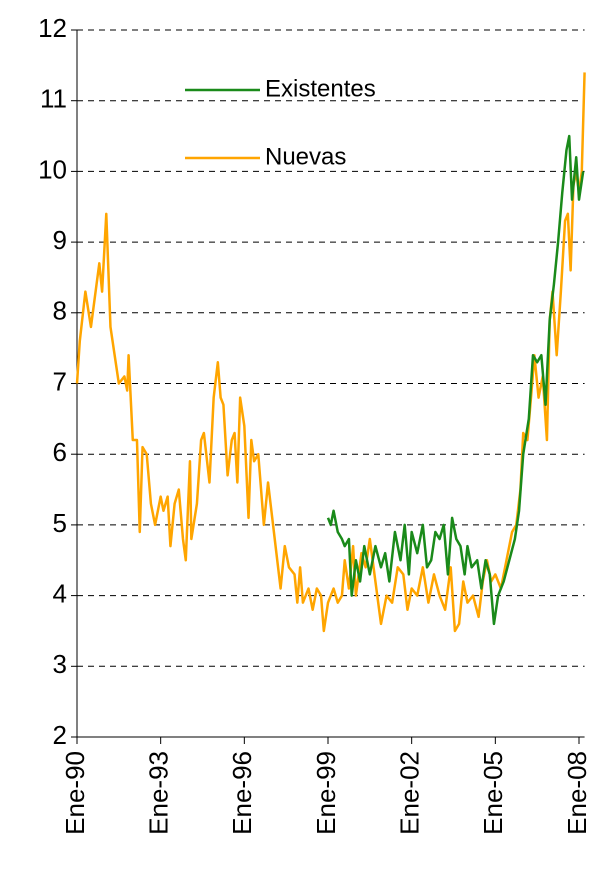 The width and height of the screenshot is (591, 880). What do you see at coordinates (60, 381) in the screenshot?
I see `y-tick-label: 7` at bounding box center [60, 381].